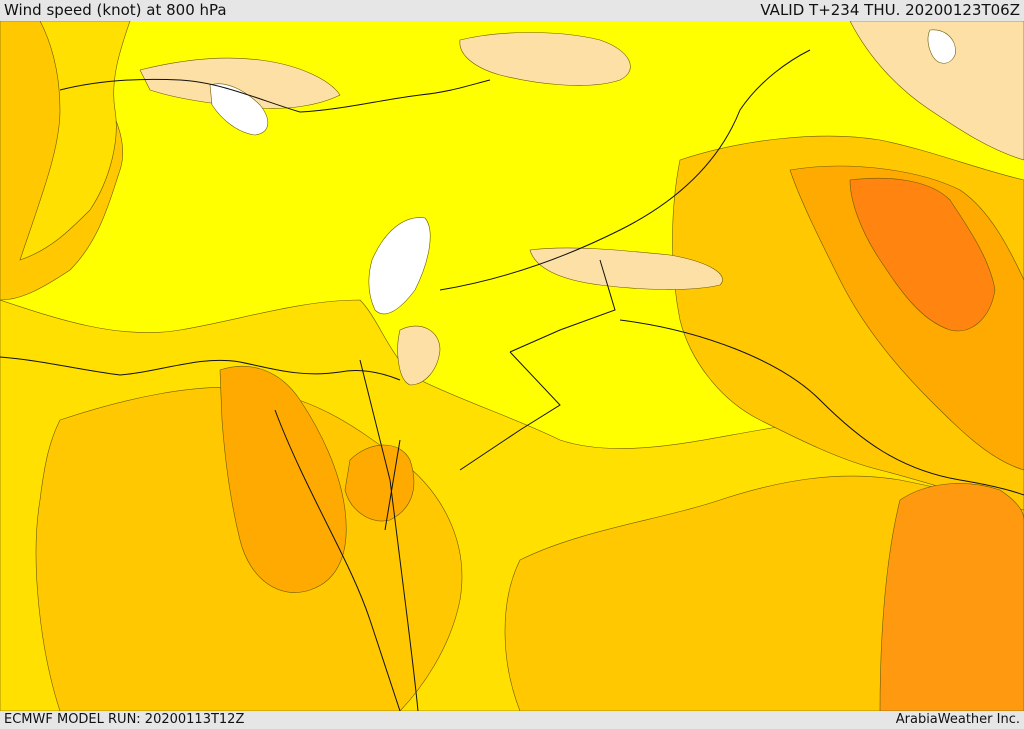 This screenshot has width=1024, height=729. Describe the element at coordinates (399, 266) in the screenshot. I see `zone-white-mediterranean` at that location.